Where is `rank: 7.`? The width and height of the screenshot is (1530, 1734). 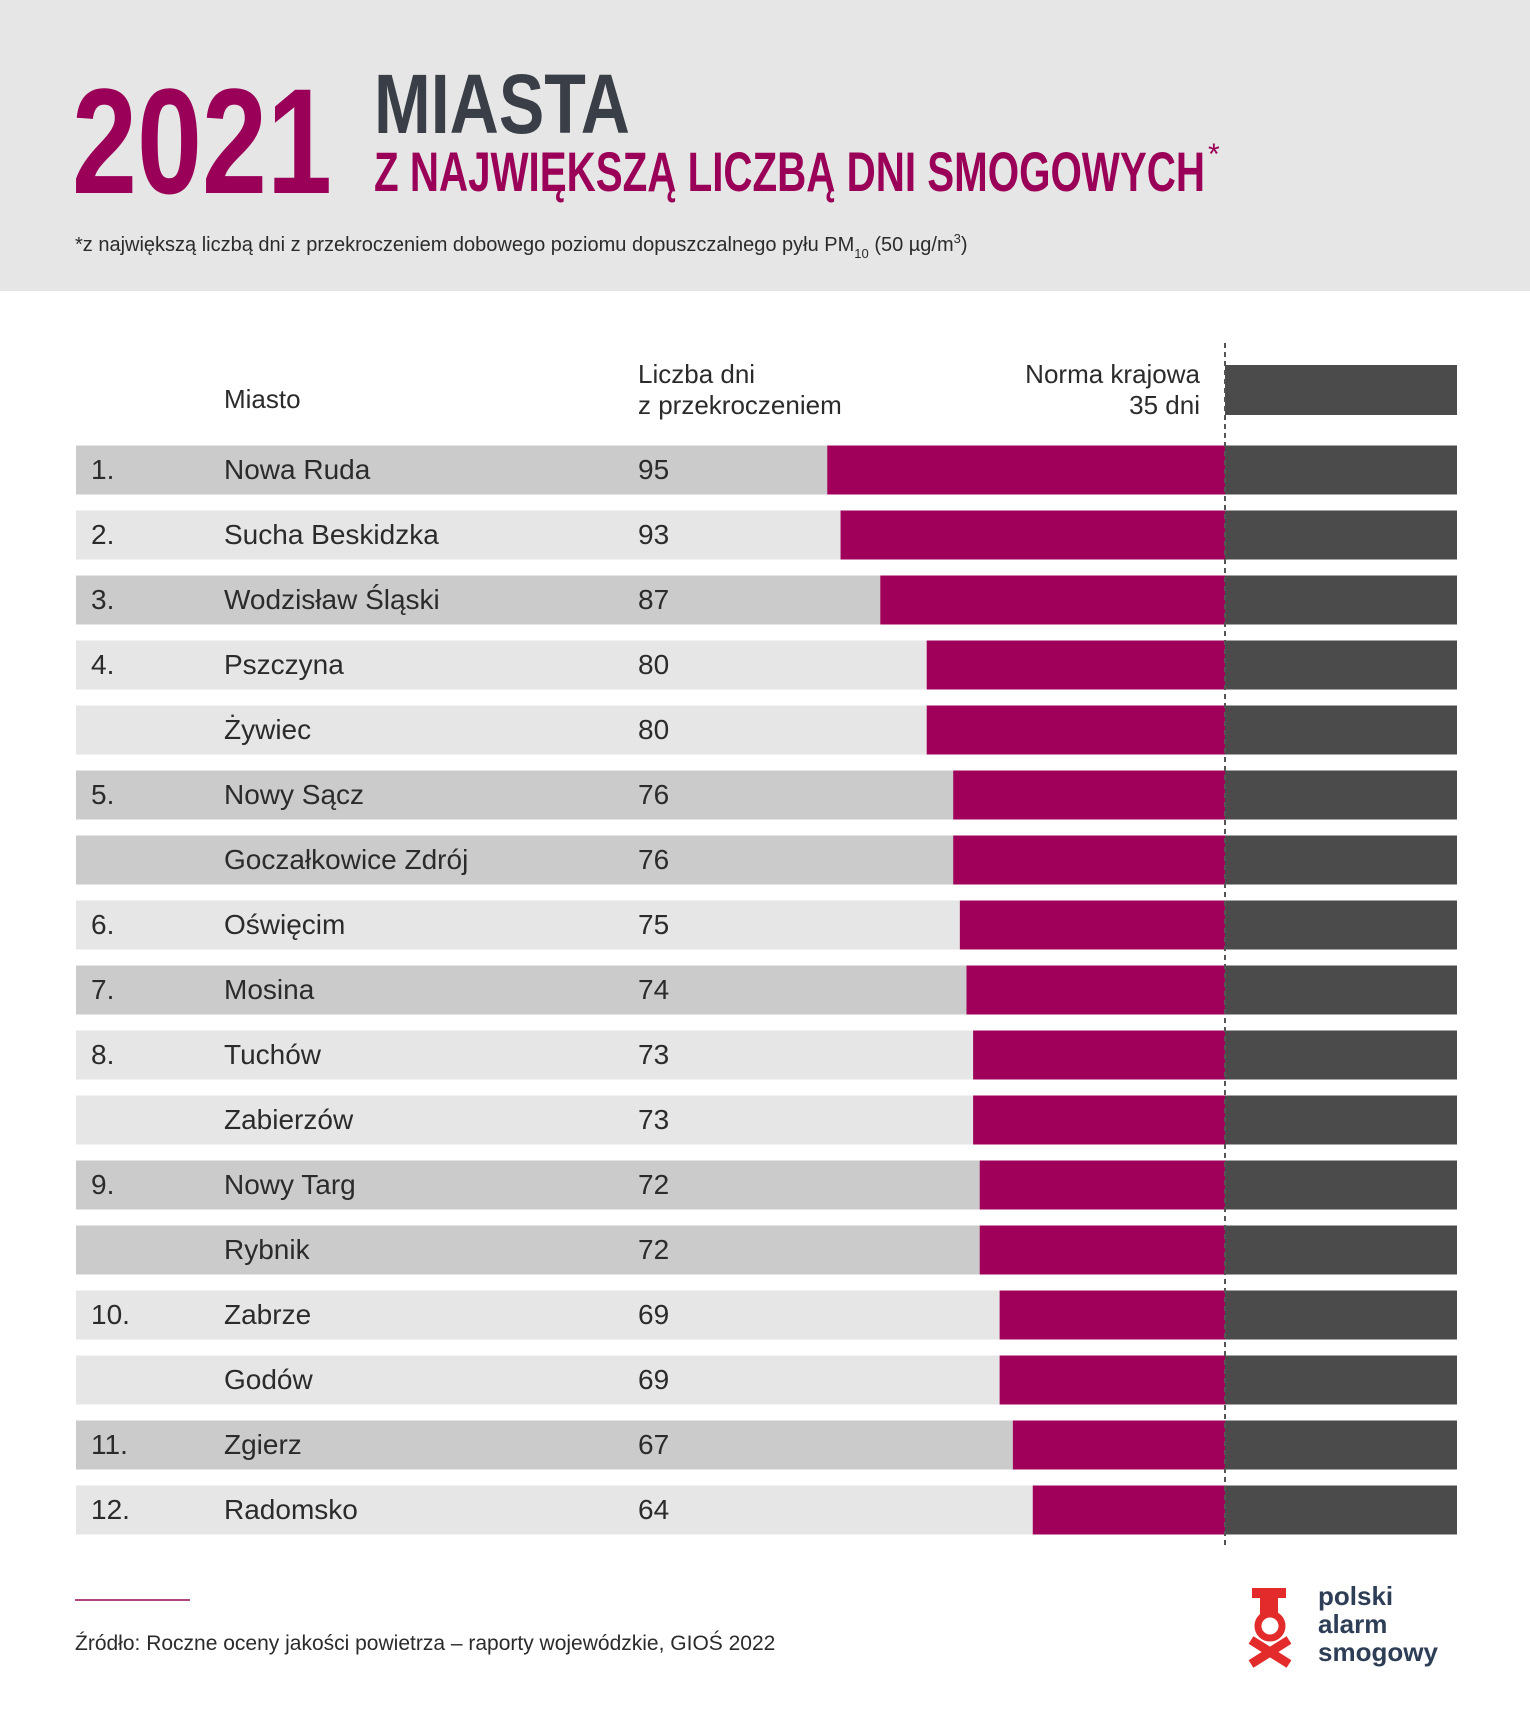
rank: 7. is located at coordinates (102, 989).